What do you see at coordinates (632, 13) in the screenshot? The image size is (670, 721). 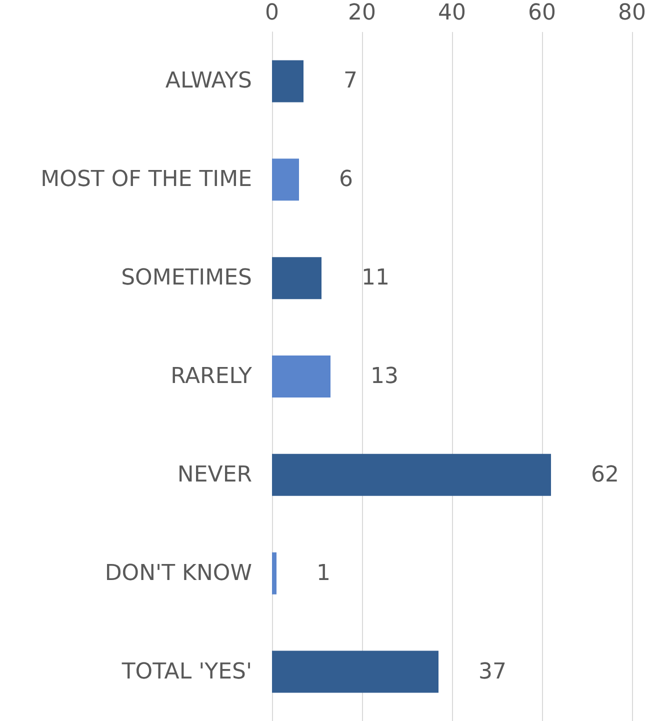 I see `x-tick-label: 80` at bounding box center [632, 13].